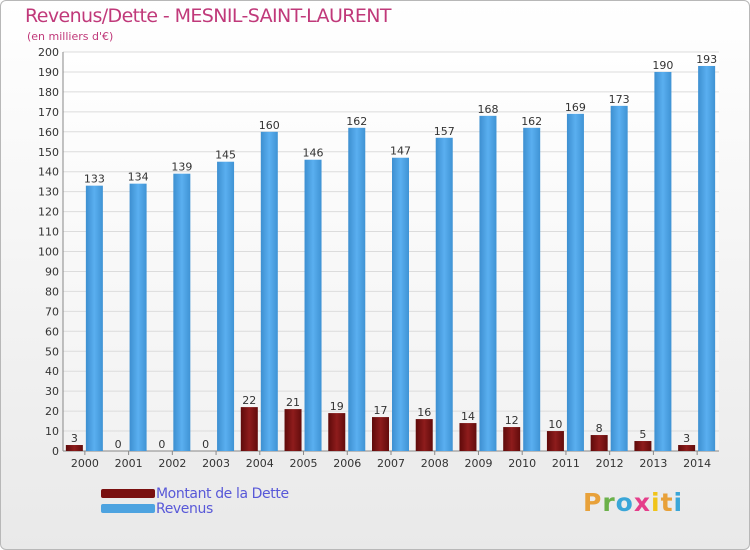 The height and width of the screenshot is (550, 750). What do you see at coordinates (575, 107) in the screenshot?
I see `revenue-value-label: 169` at bounding box center [575, 107].